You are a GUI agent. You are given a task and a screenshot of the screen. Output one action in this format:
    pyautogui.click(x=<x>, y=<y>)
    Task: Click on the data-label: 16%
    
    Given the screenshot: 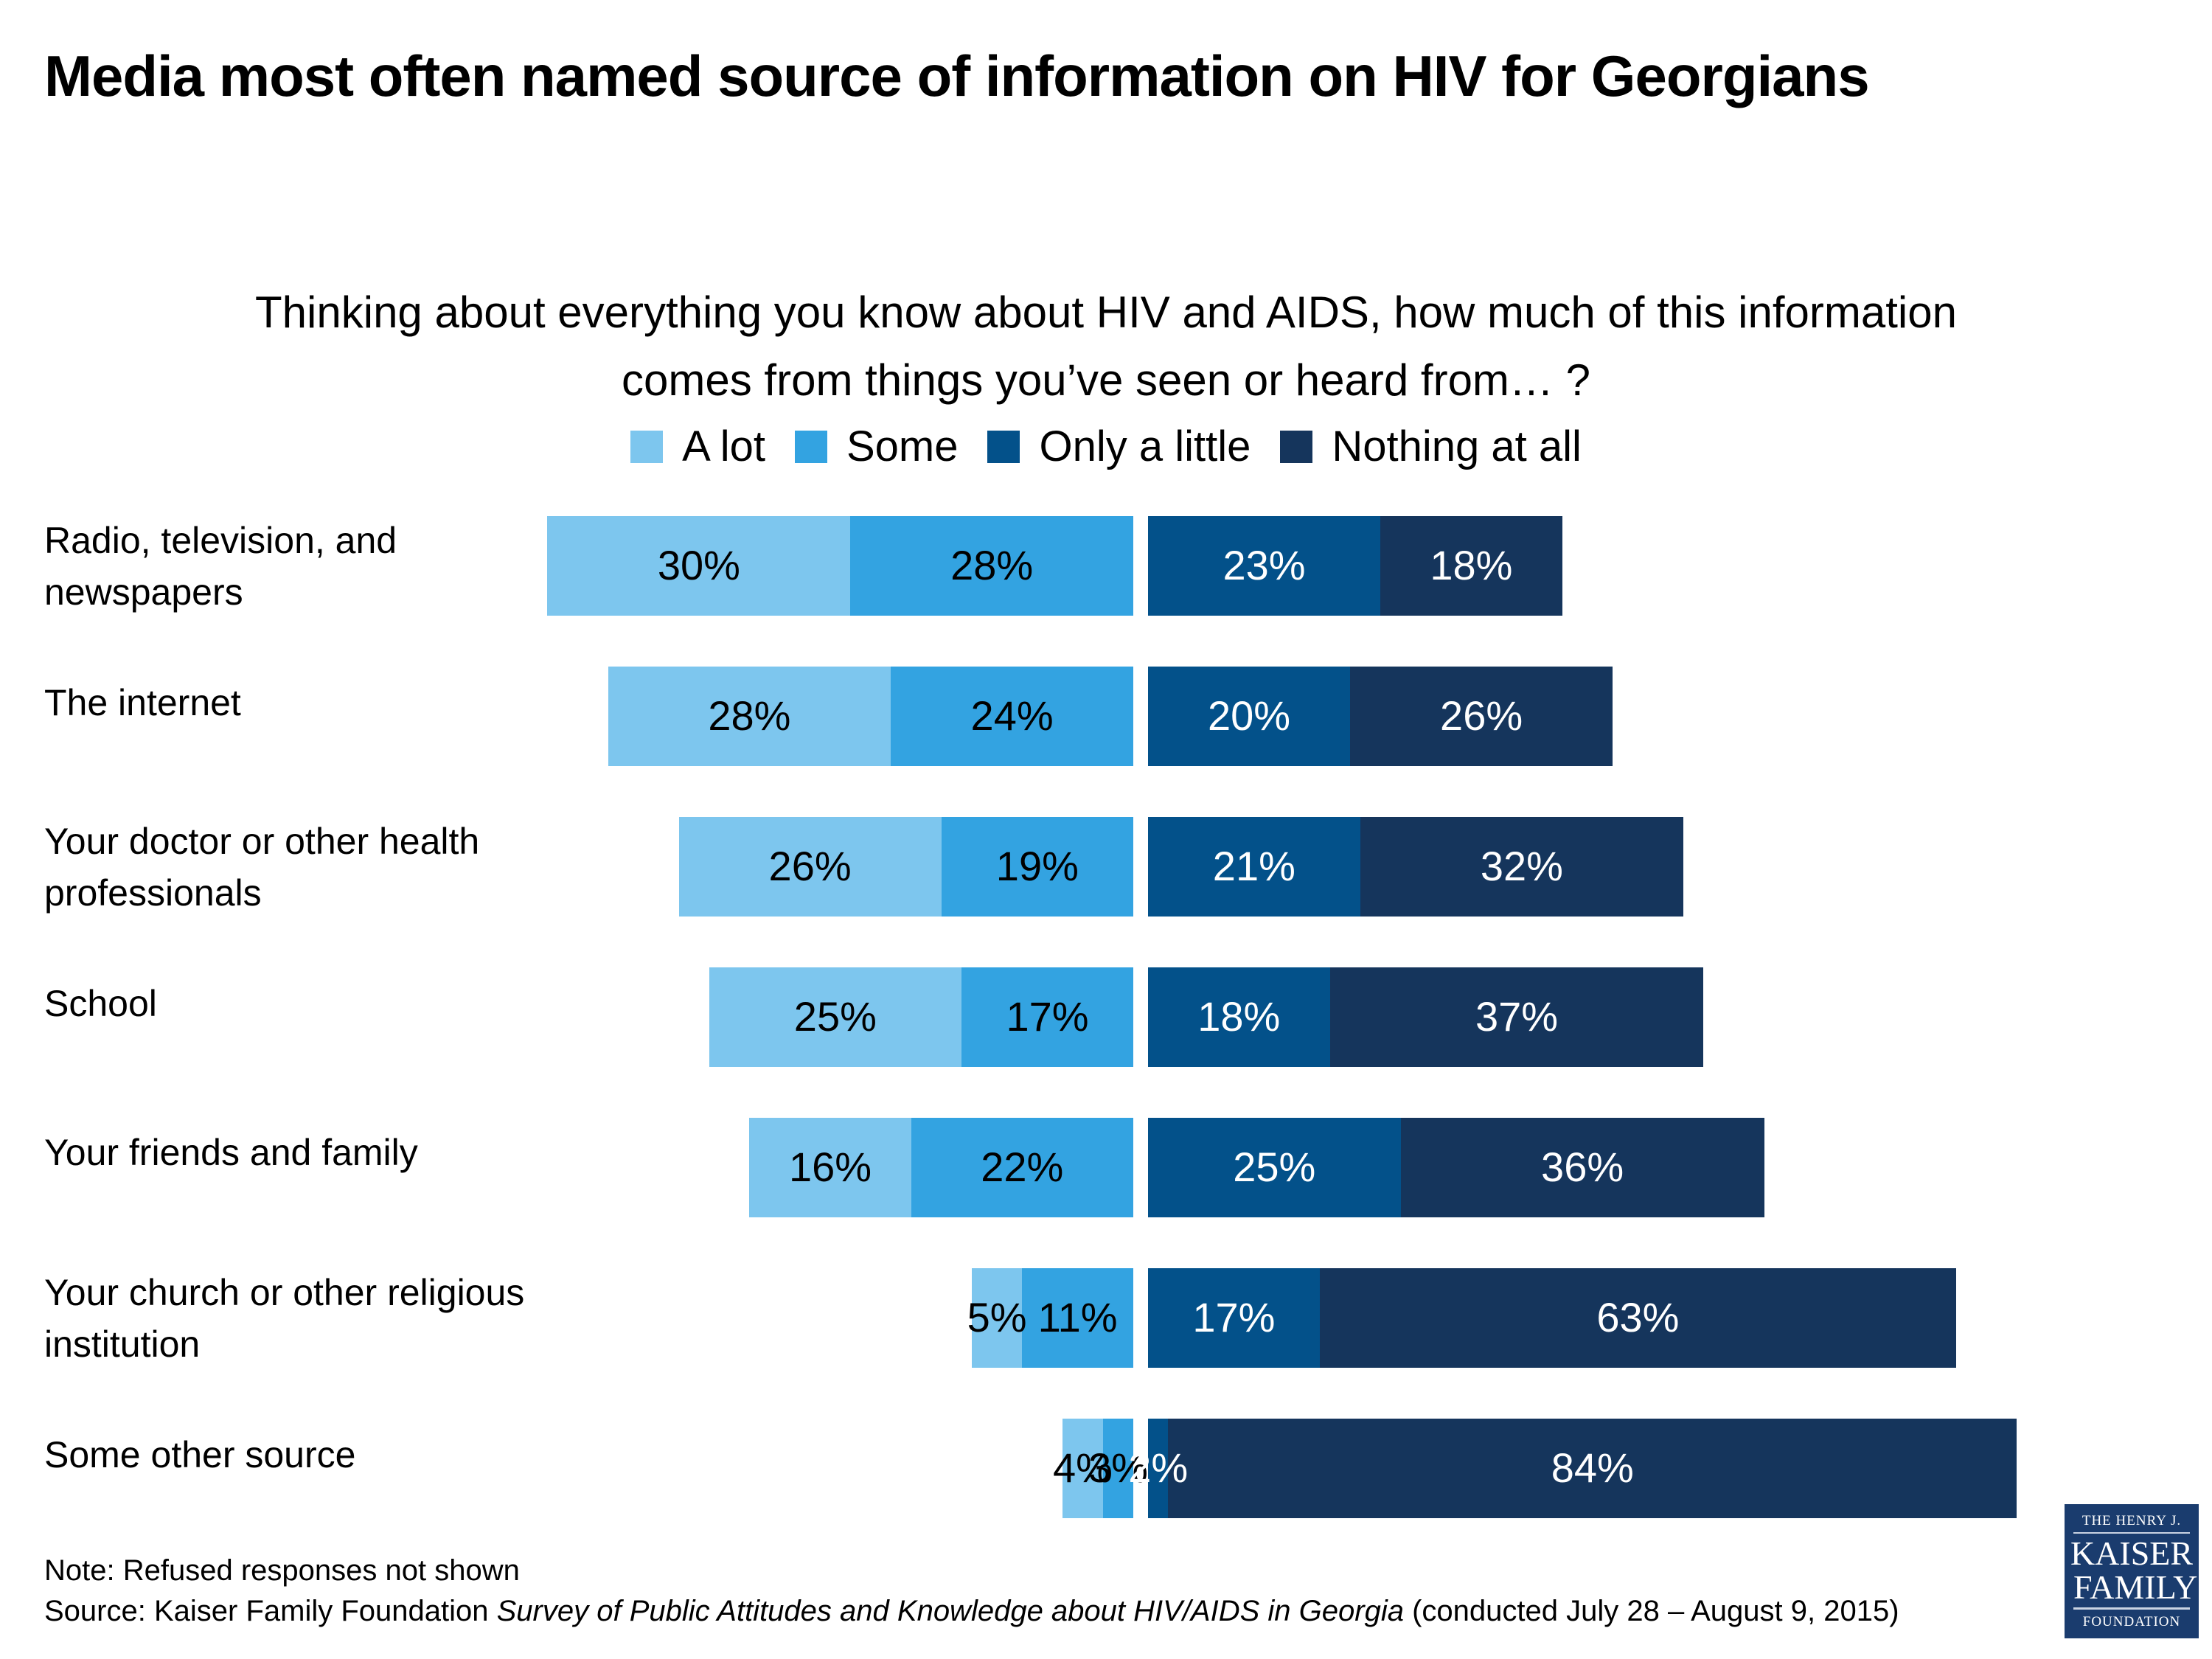 What is the action you would take?
    pyautogui.click(x=830, y=1167)
    